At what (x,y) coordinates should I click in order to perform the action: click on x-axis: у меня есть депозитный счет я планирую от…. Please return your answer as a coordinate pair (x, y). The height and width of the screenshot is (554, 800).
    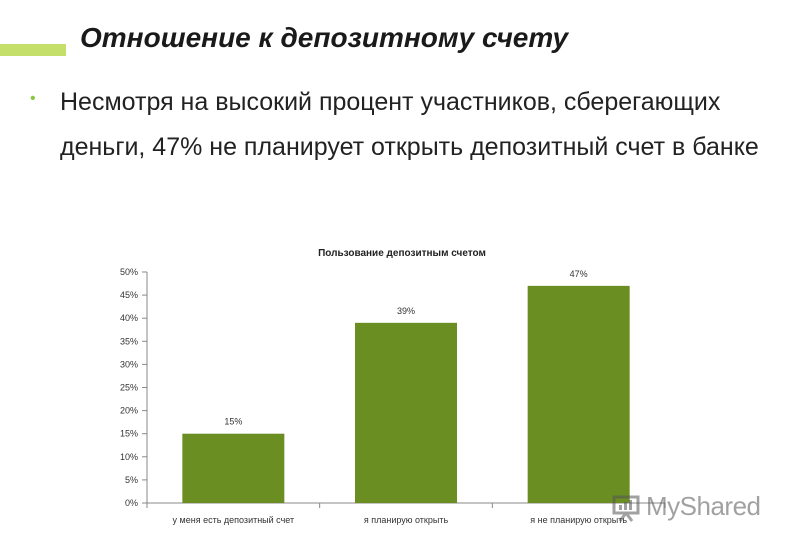
    Looking at the image, I should click on (406, 513).